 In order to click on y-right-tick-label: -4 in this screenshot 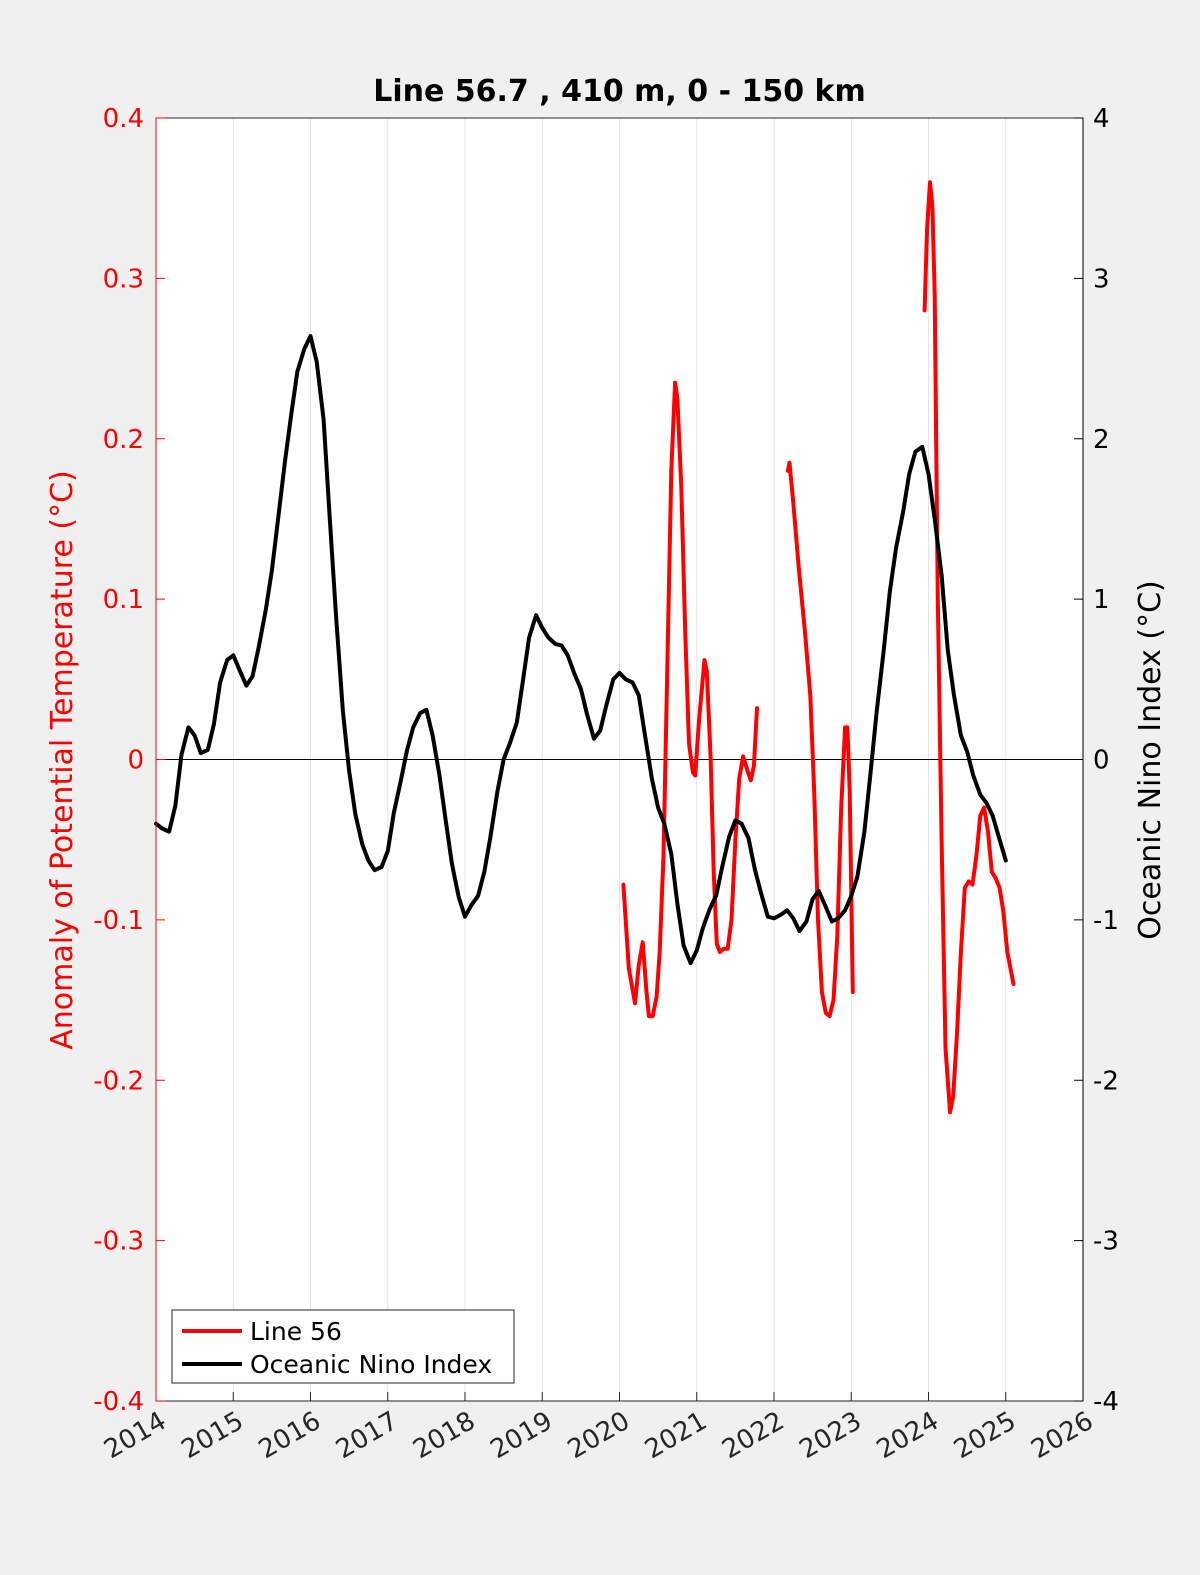, I will do `click(1106, 1402)`.